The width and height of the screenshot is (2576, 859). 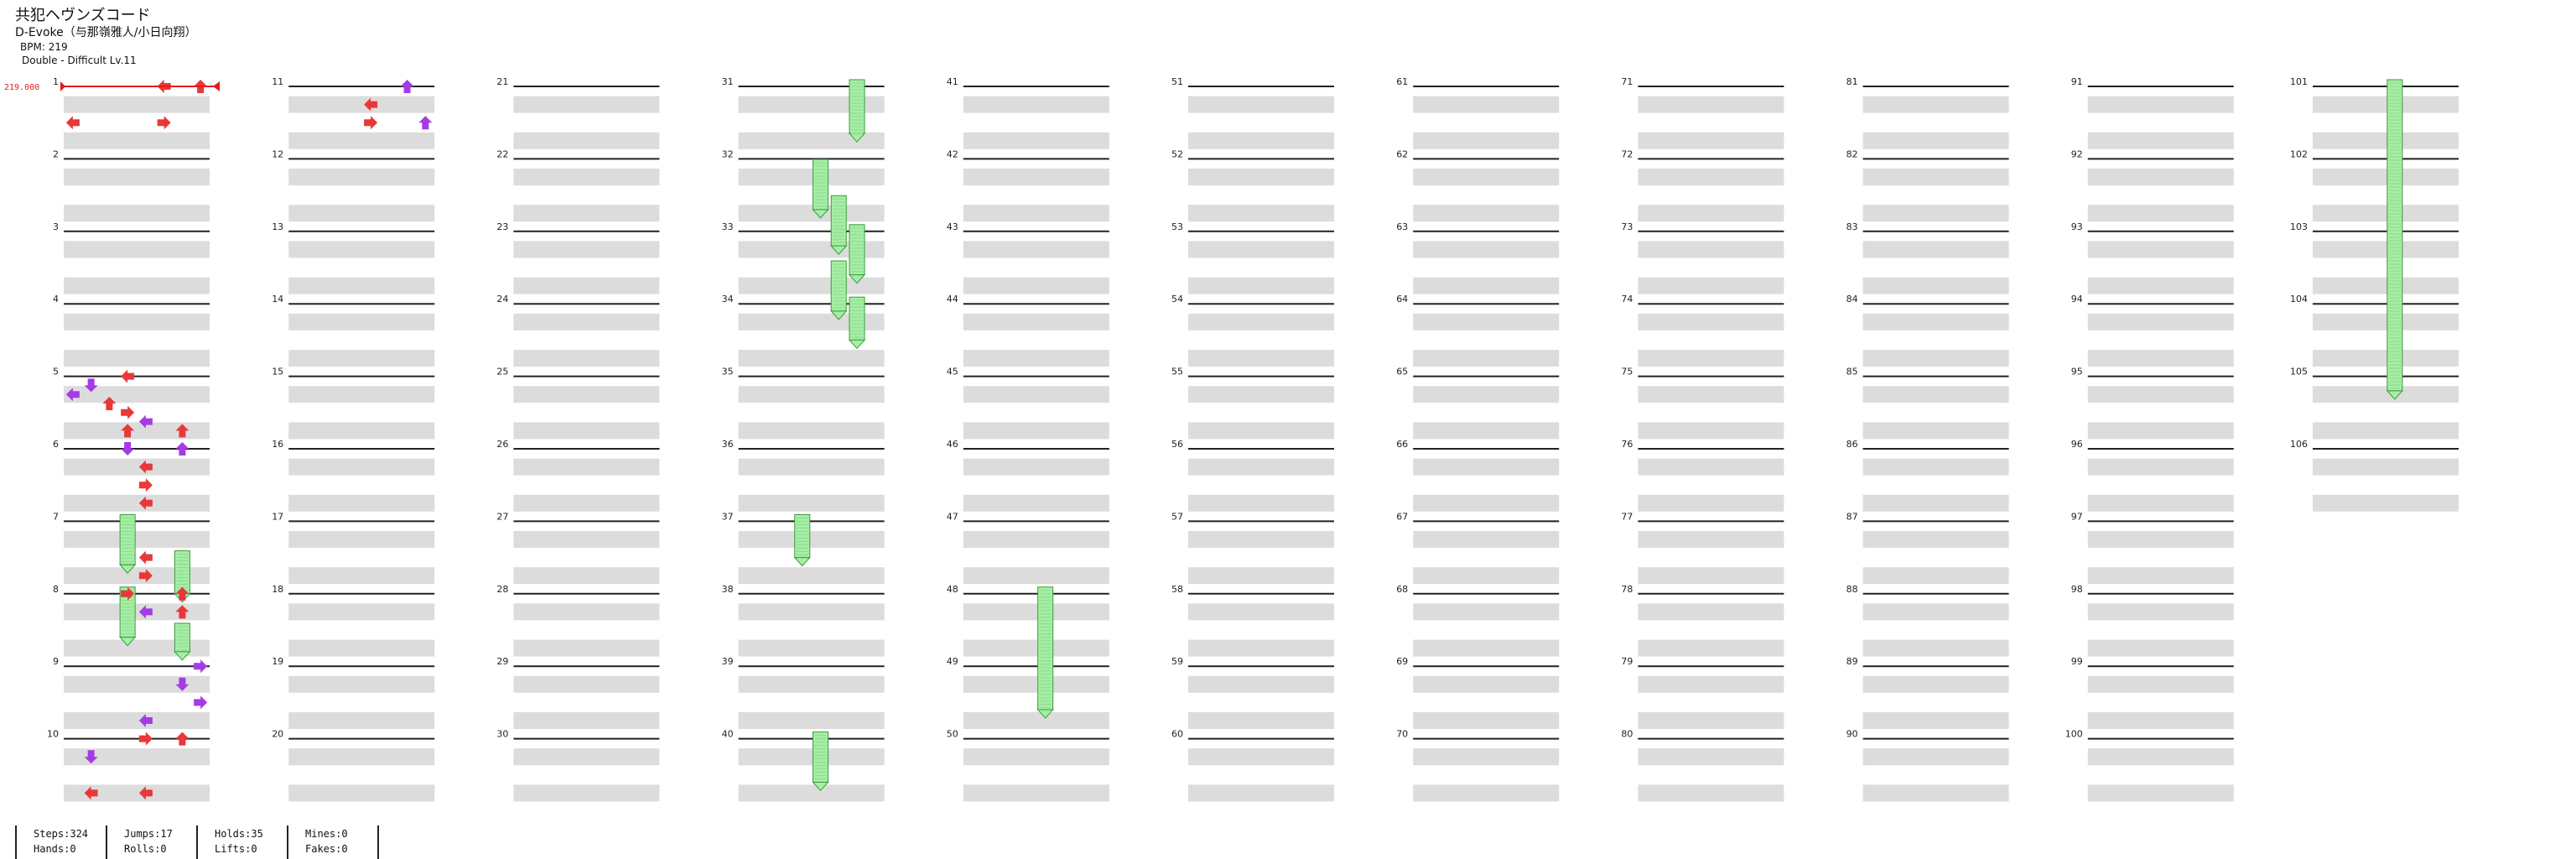 What do you see at coordinates (2077, 226) in the screenshot?
I see `measure-number: 93` at bounding box center [2077, 226].